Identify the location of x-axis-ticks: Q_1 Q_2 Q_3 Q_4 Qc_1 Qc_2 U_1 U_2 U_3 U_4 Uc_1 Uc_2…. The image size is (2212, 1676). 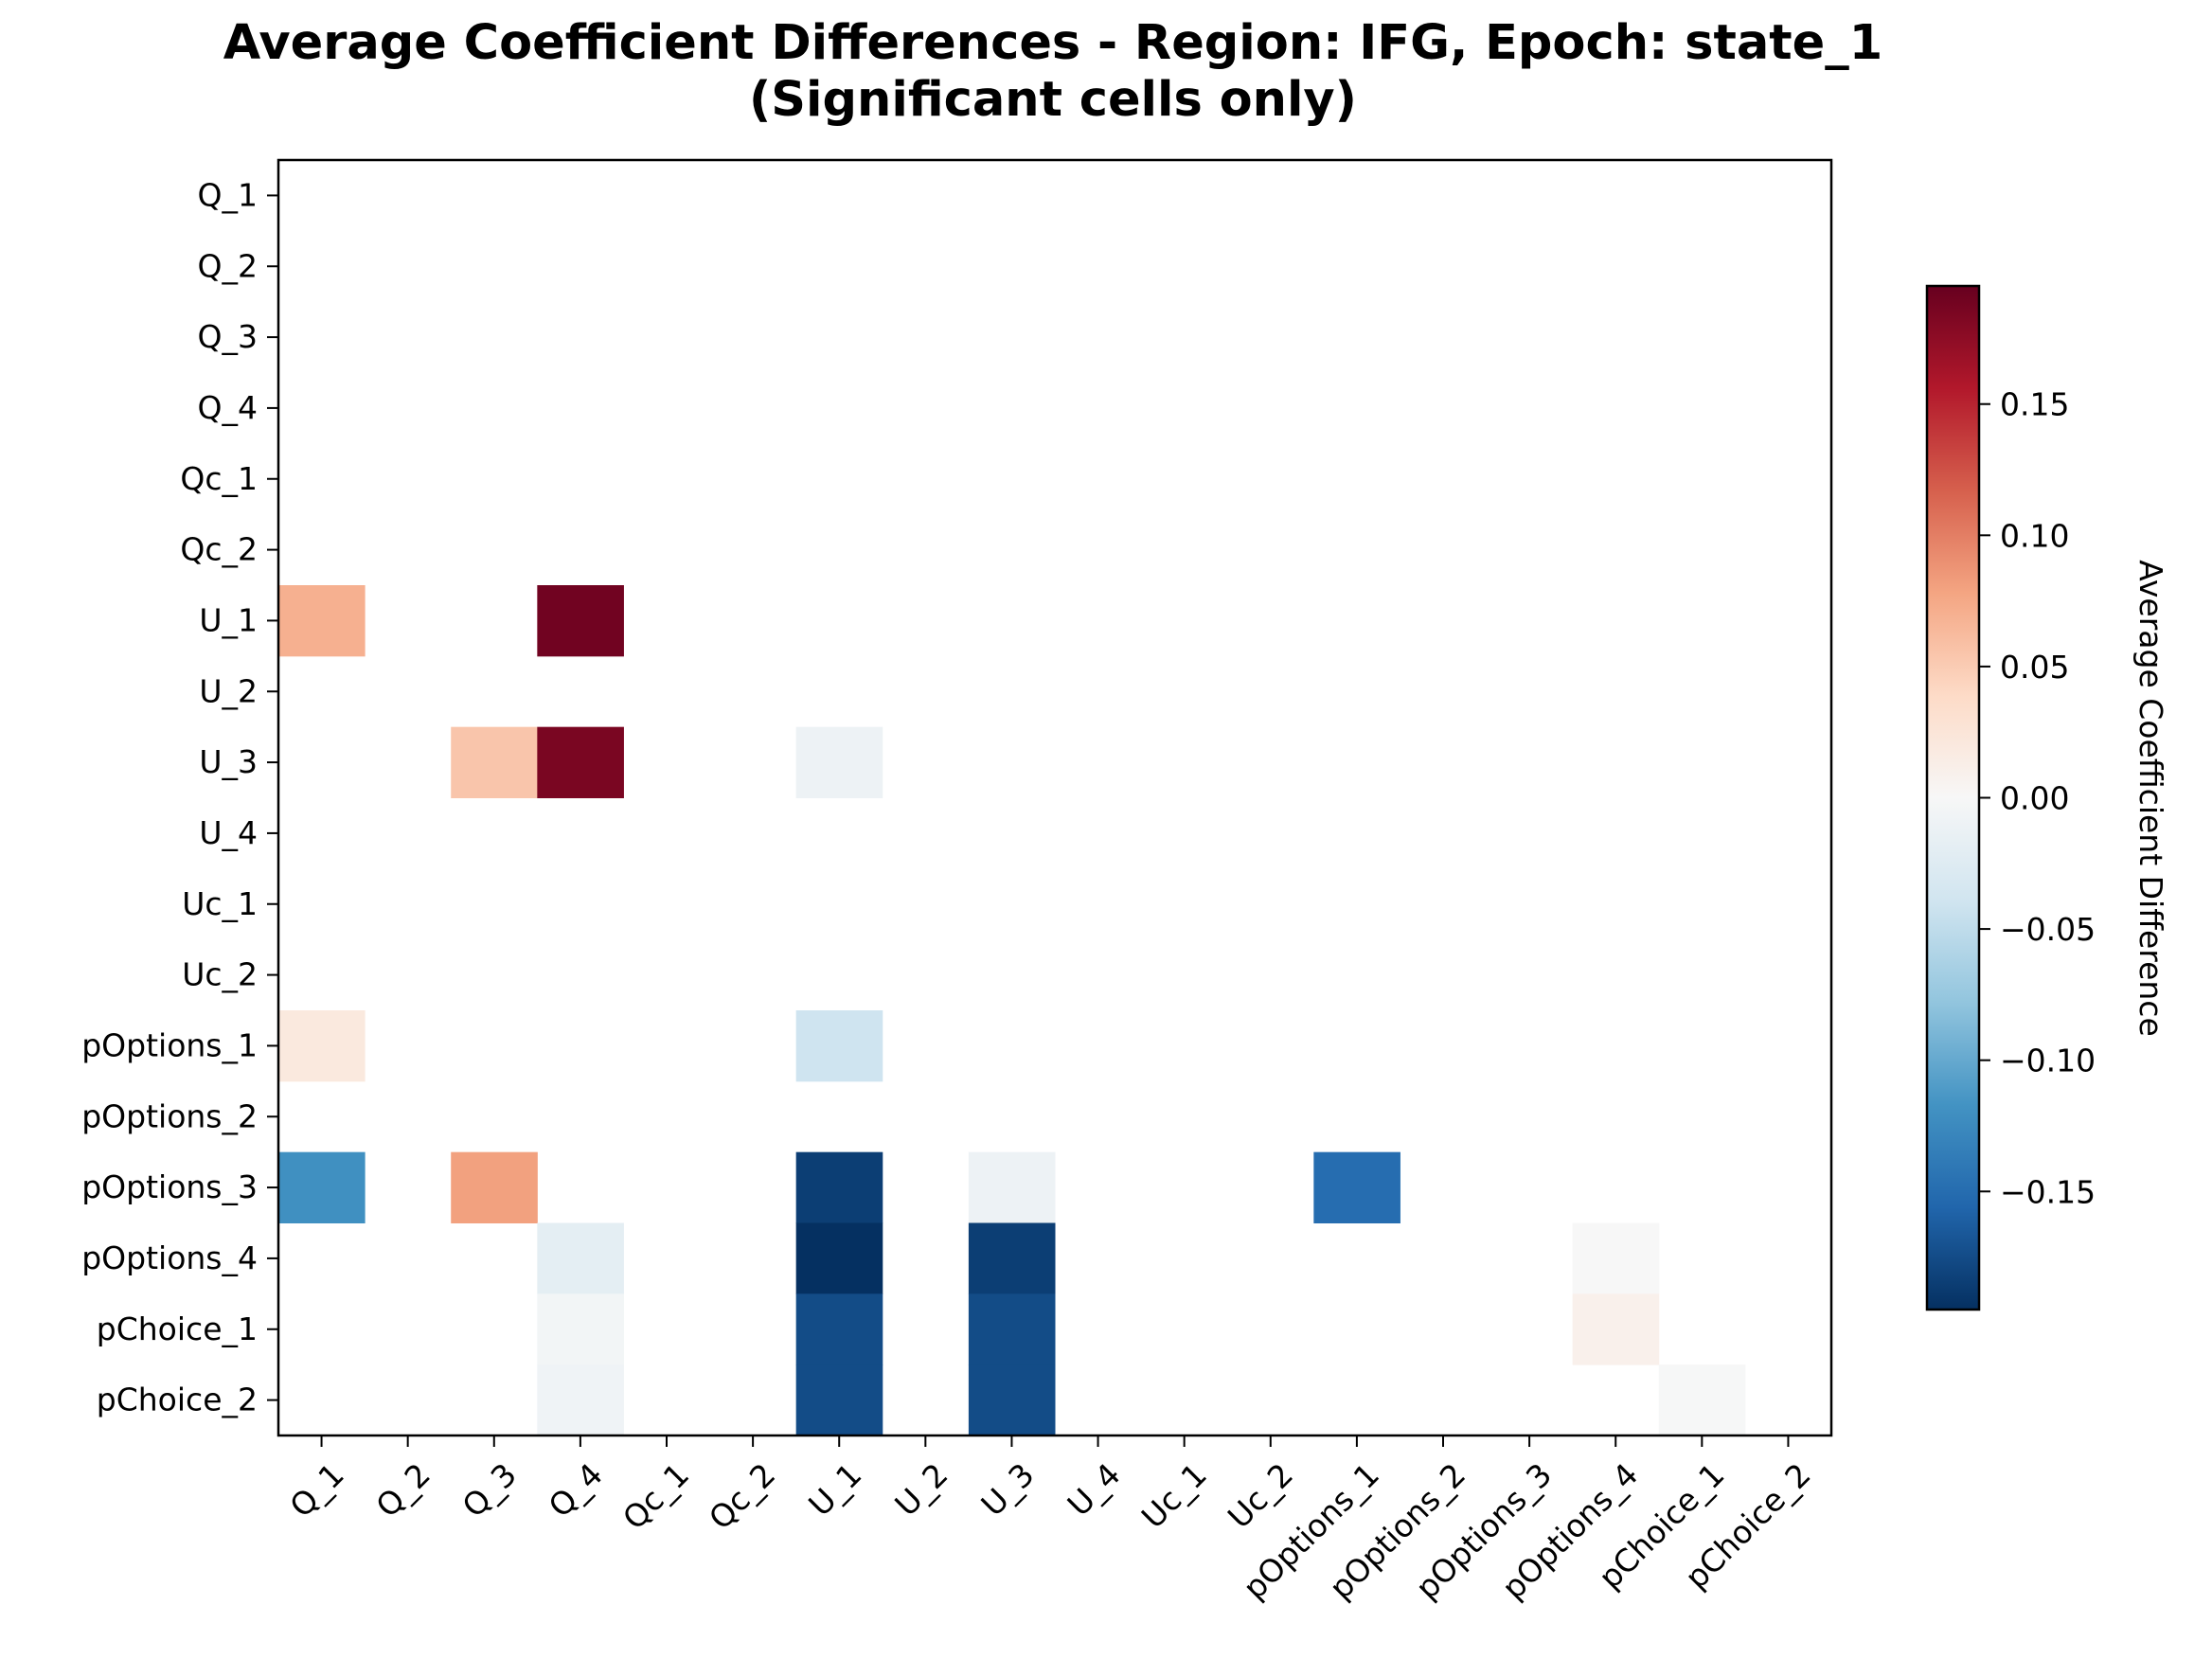
(1050, 1521).